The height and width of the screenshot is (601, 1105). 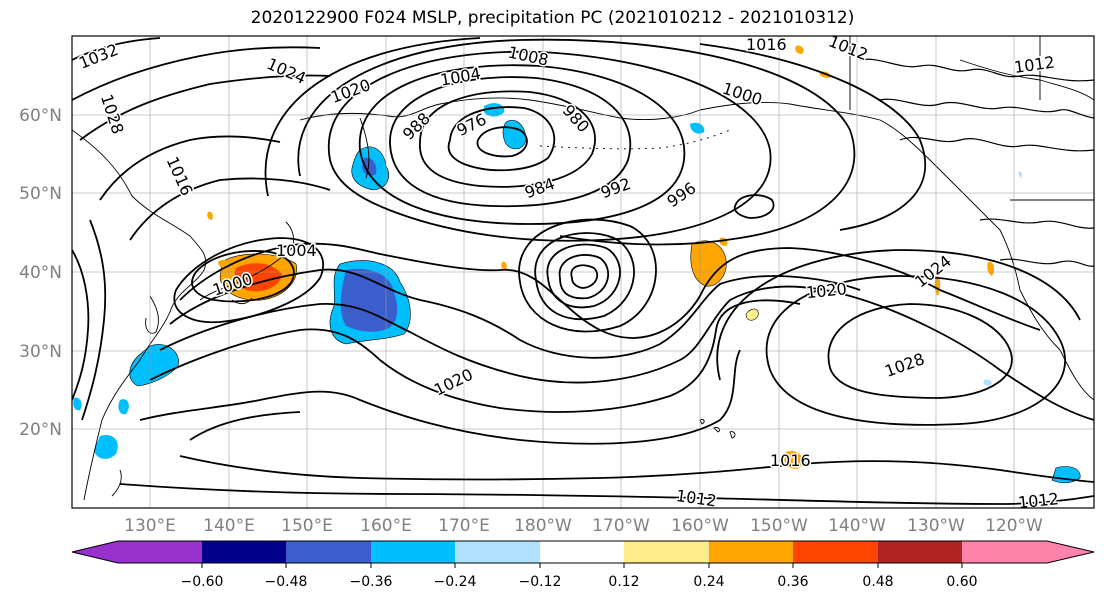 I want to click on lon-label: 140°W, so click(x=857, y=526).